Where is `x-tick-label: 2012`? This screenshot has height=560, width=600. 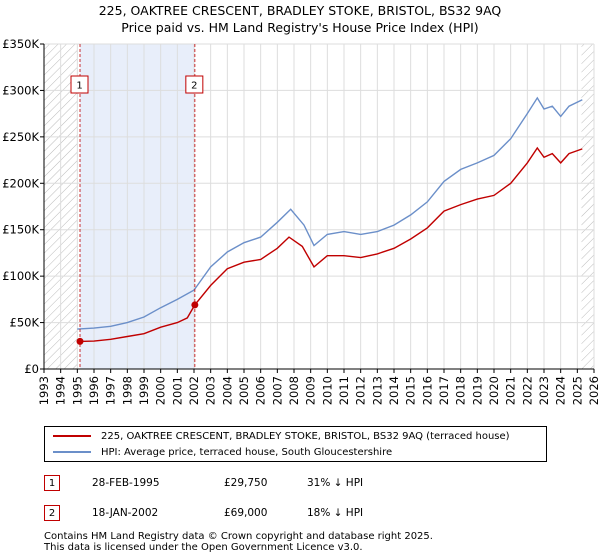
x-tick-label: 2012 is located at coordinates (361, 390).